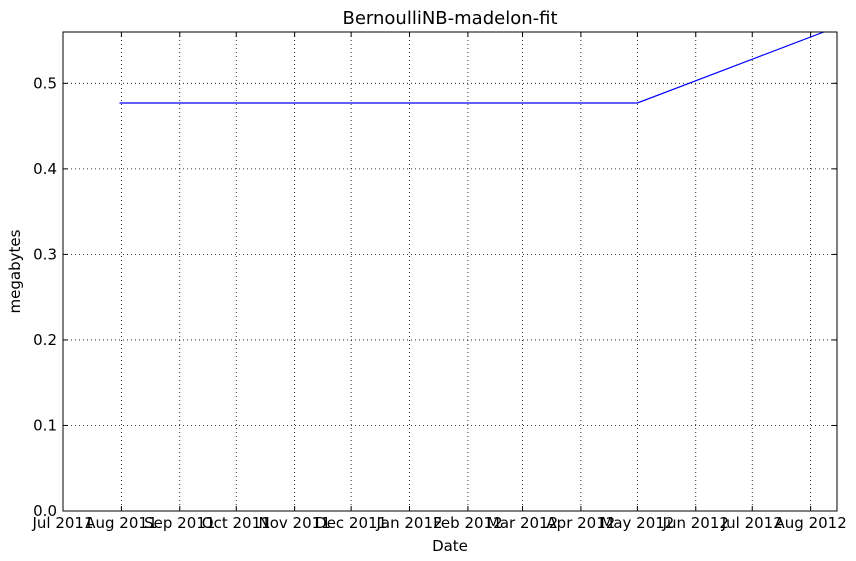 The width and height of the screenshot is (856, 561). Describe the element at coordinates (62, 523) in the screenshot. I see `x-tick-label: Jul 2011` at that location.